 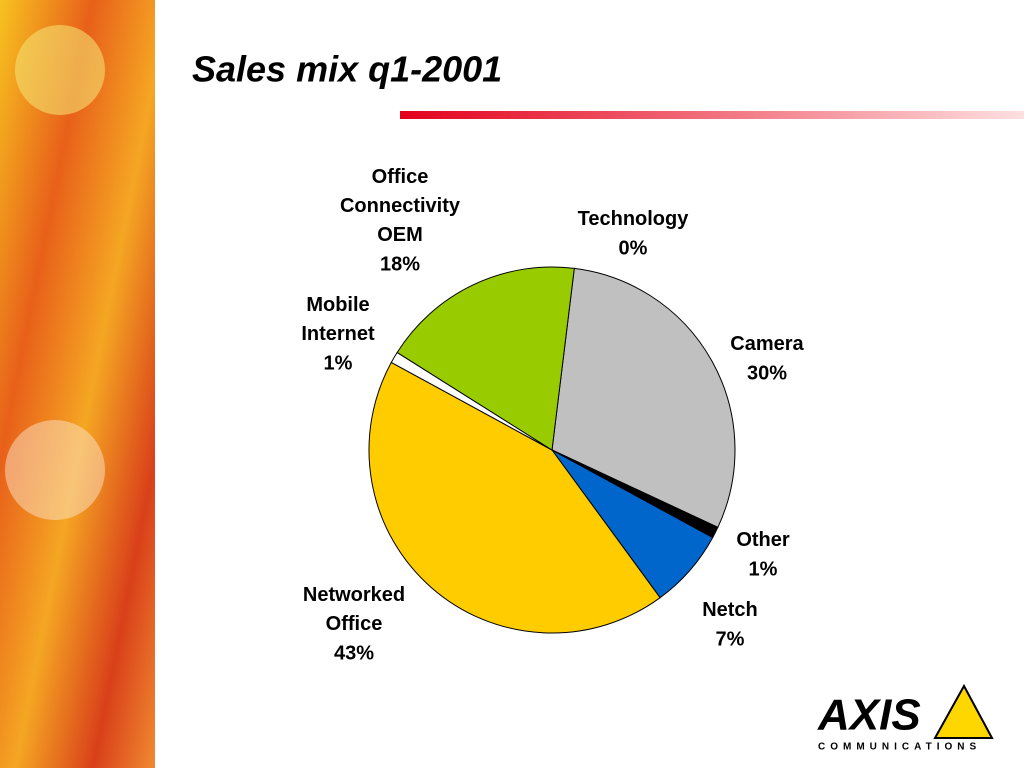 I want to click on slice-label: Technology, so click(x=634, y=219).